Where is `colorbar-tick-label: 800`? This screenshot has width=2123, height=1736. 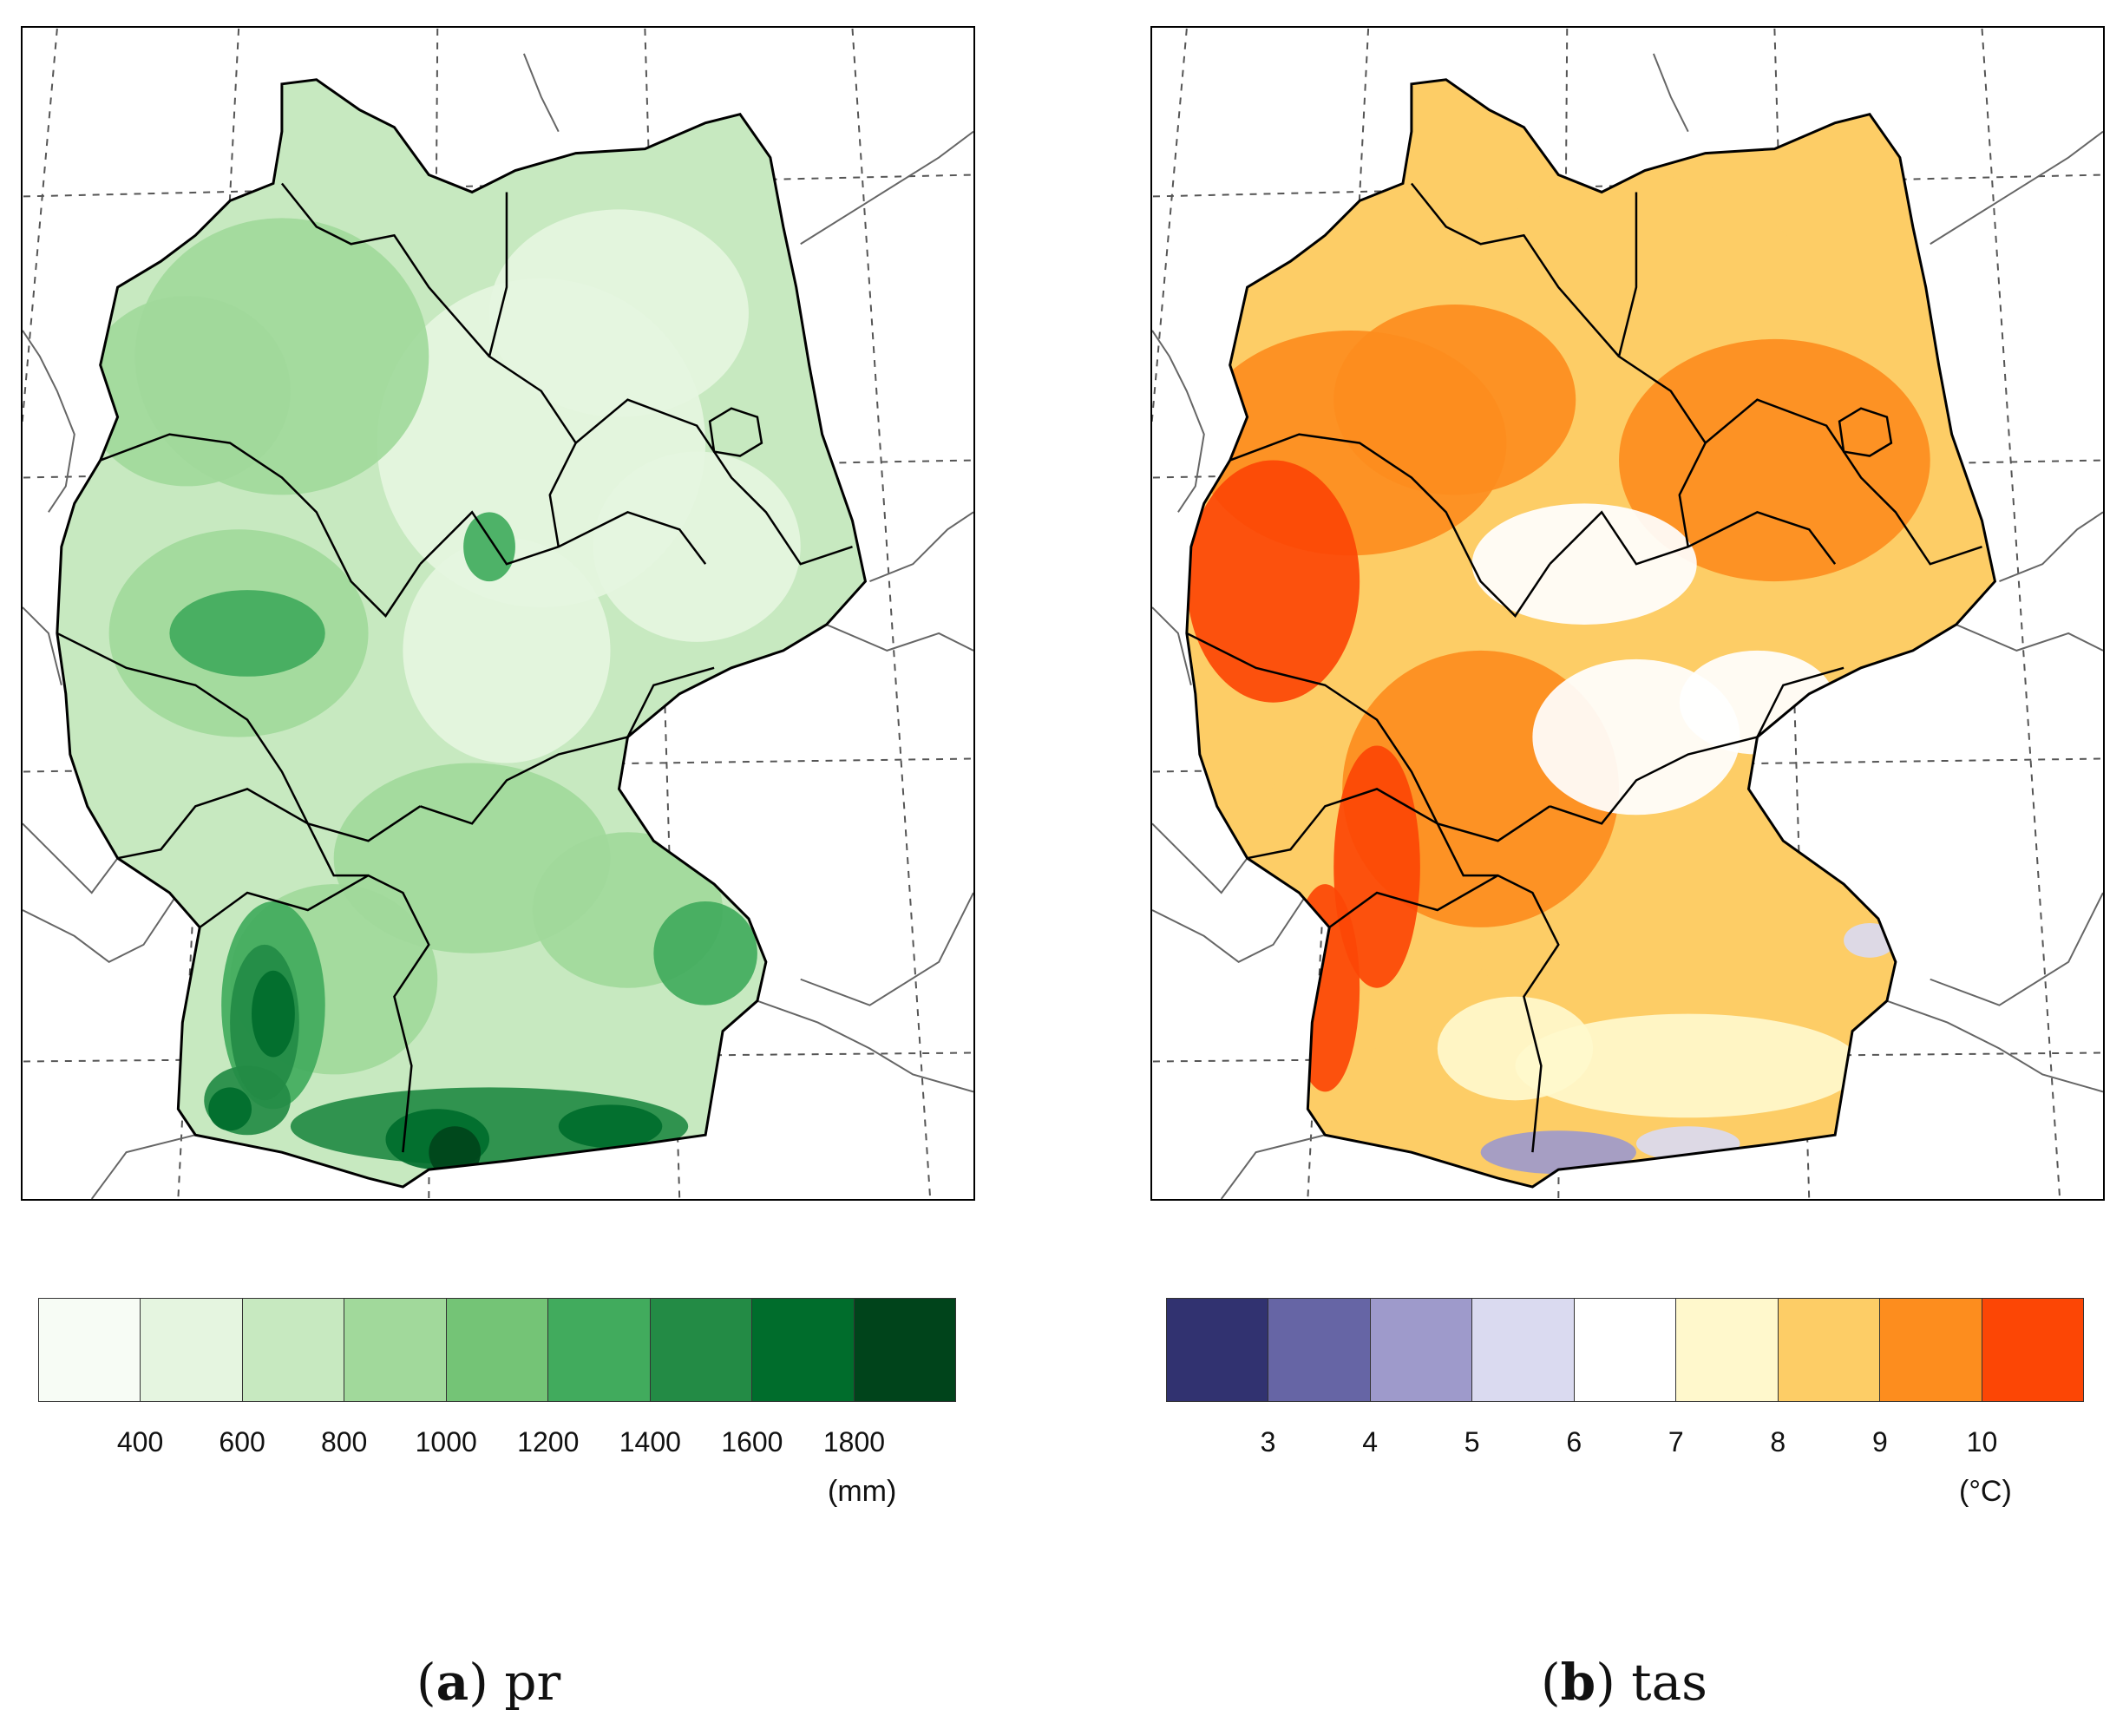 colorbar-tick-label: 800 is located at coordinates (344, 1442).